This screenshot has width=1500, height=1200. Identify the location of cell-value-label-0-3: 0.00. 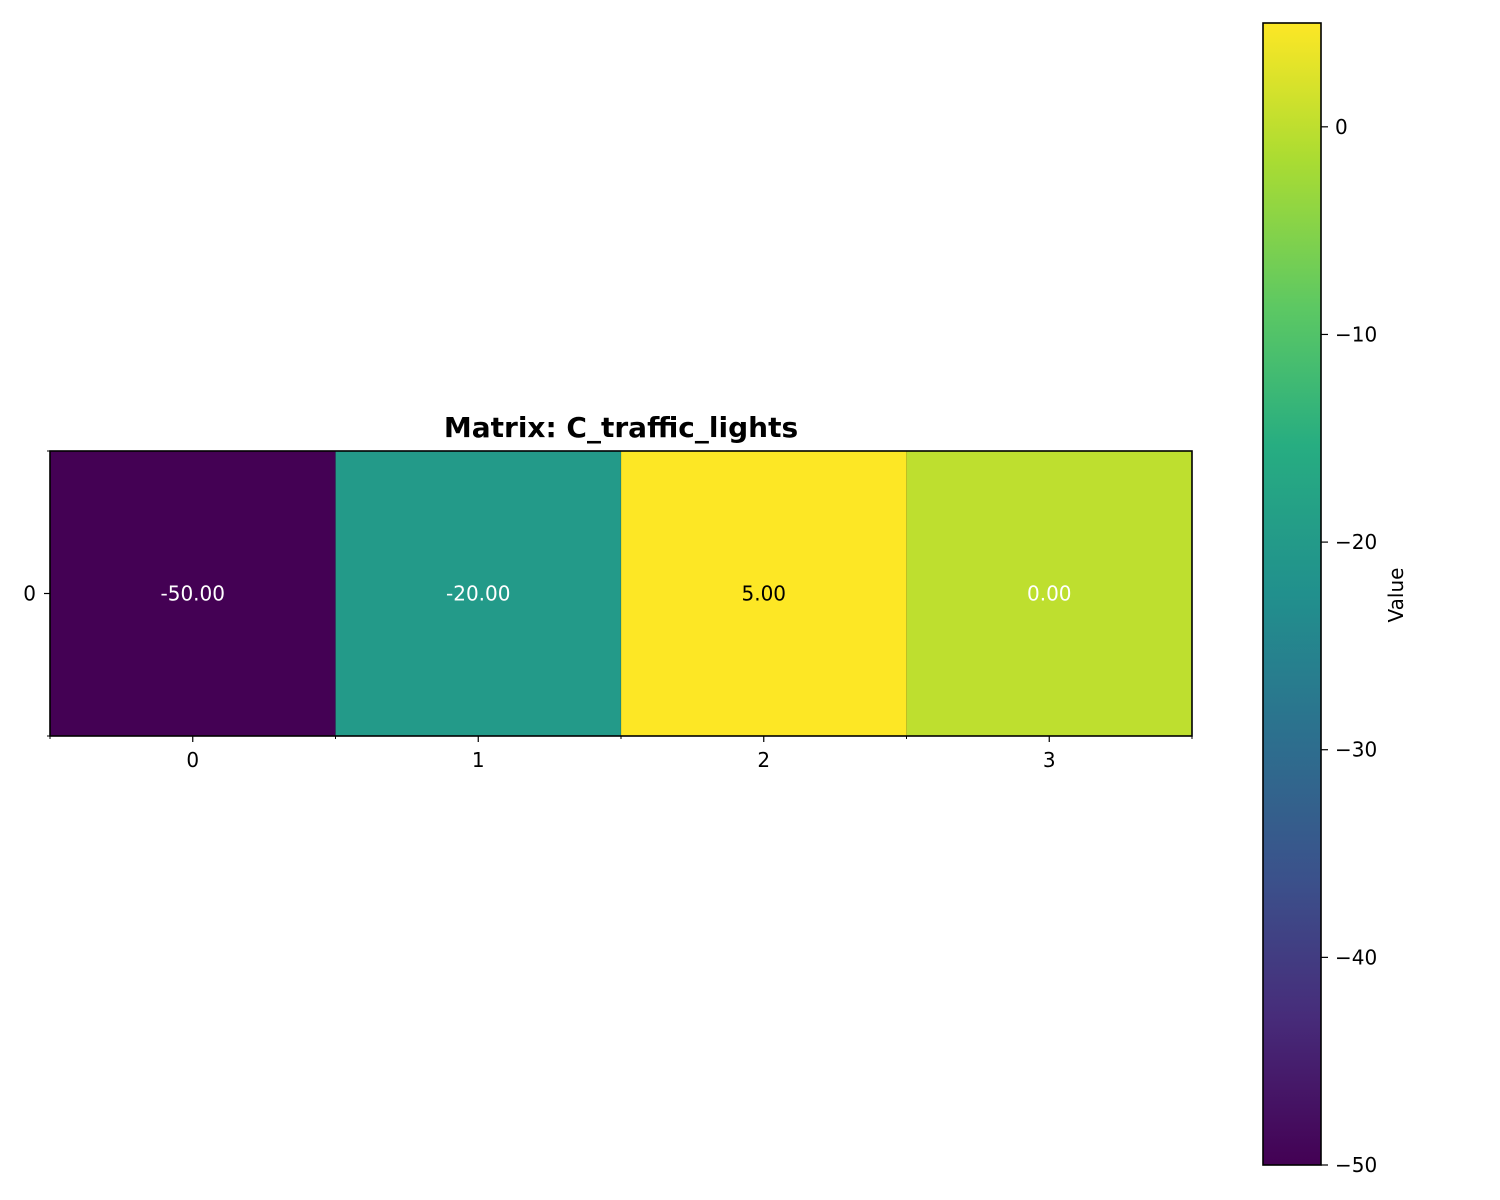
(1049, 594).